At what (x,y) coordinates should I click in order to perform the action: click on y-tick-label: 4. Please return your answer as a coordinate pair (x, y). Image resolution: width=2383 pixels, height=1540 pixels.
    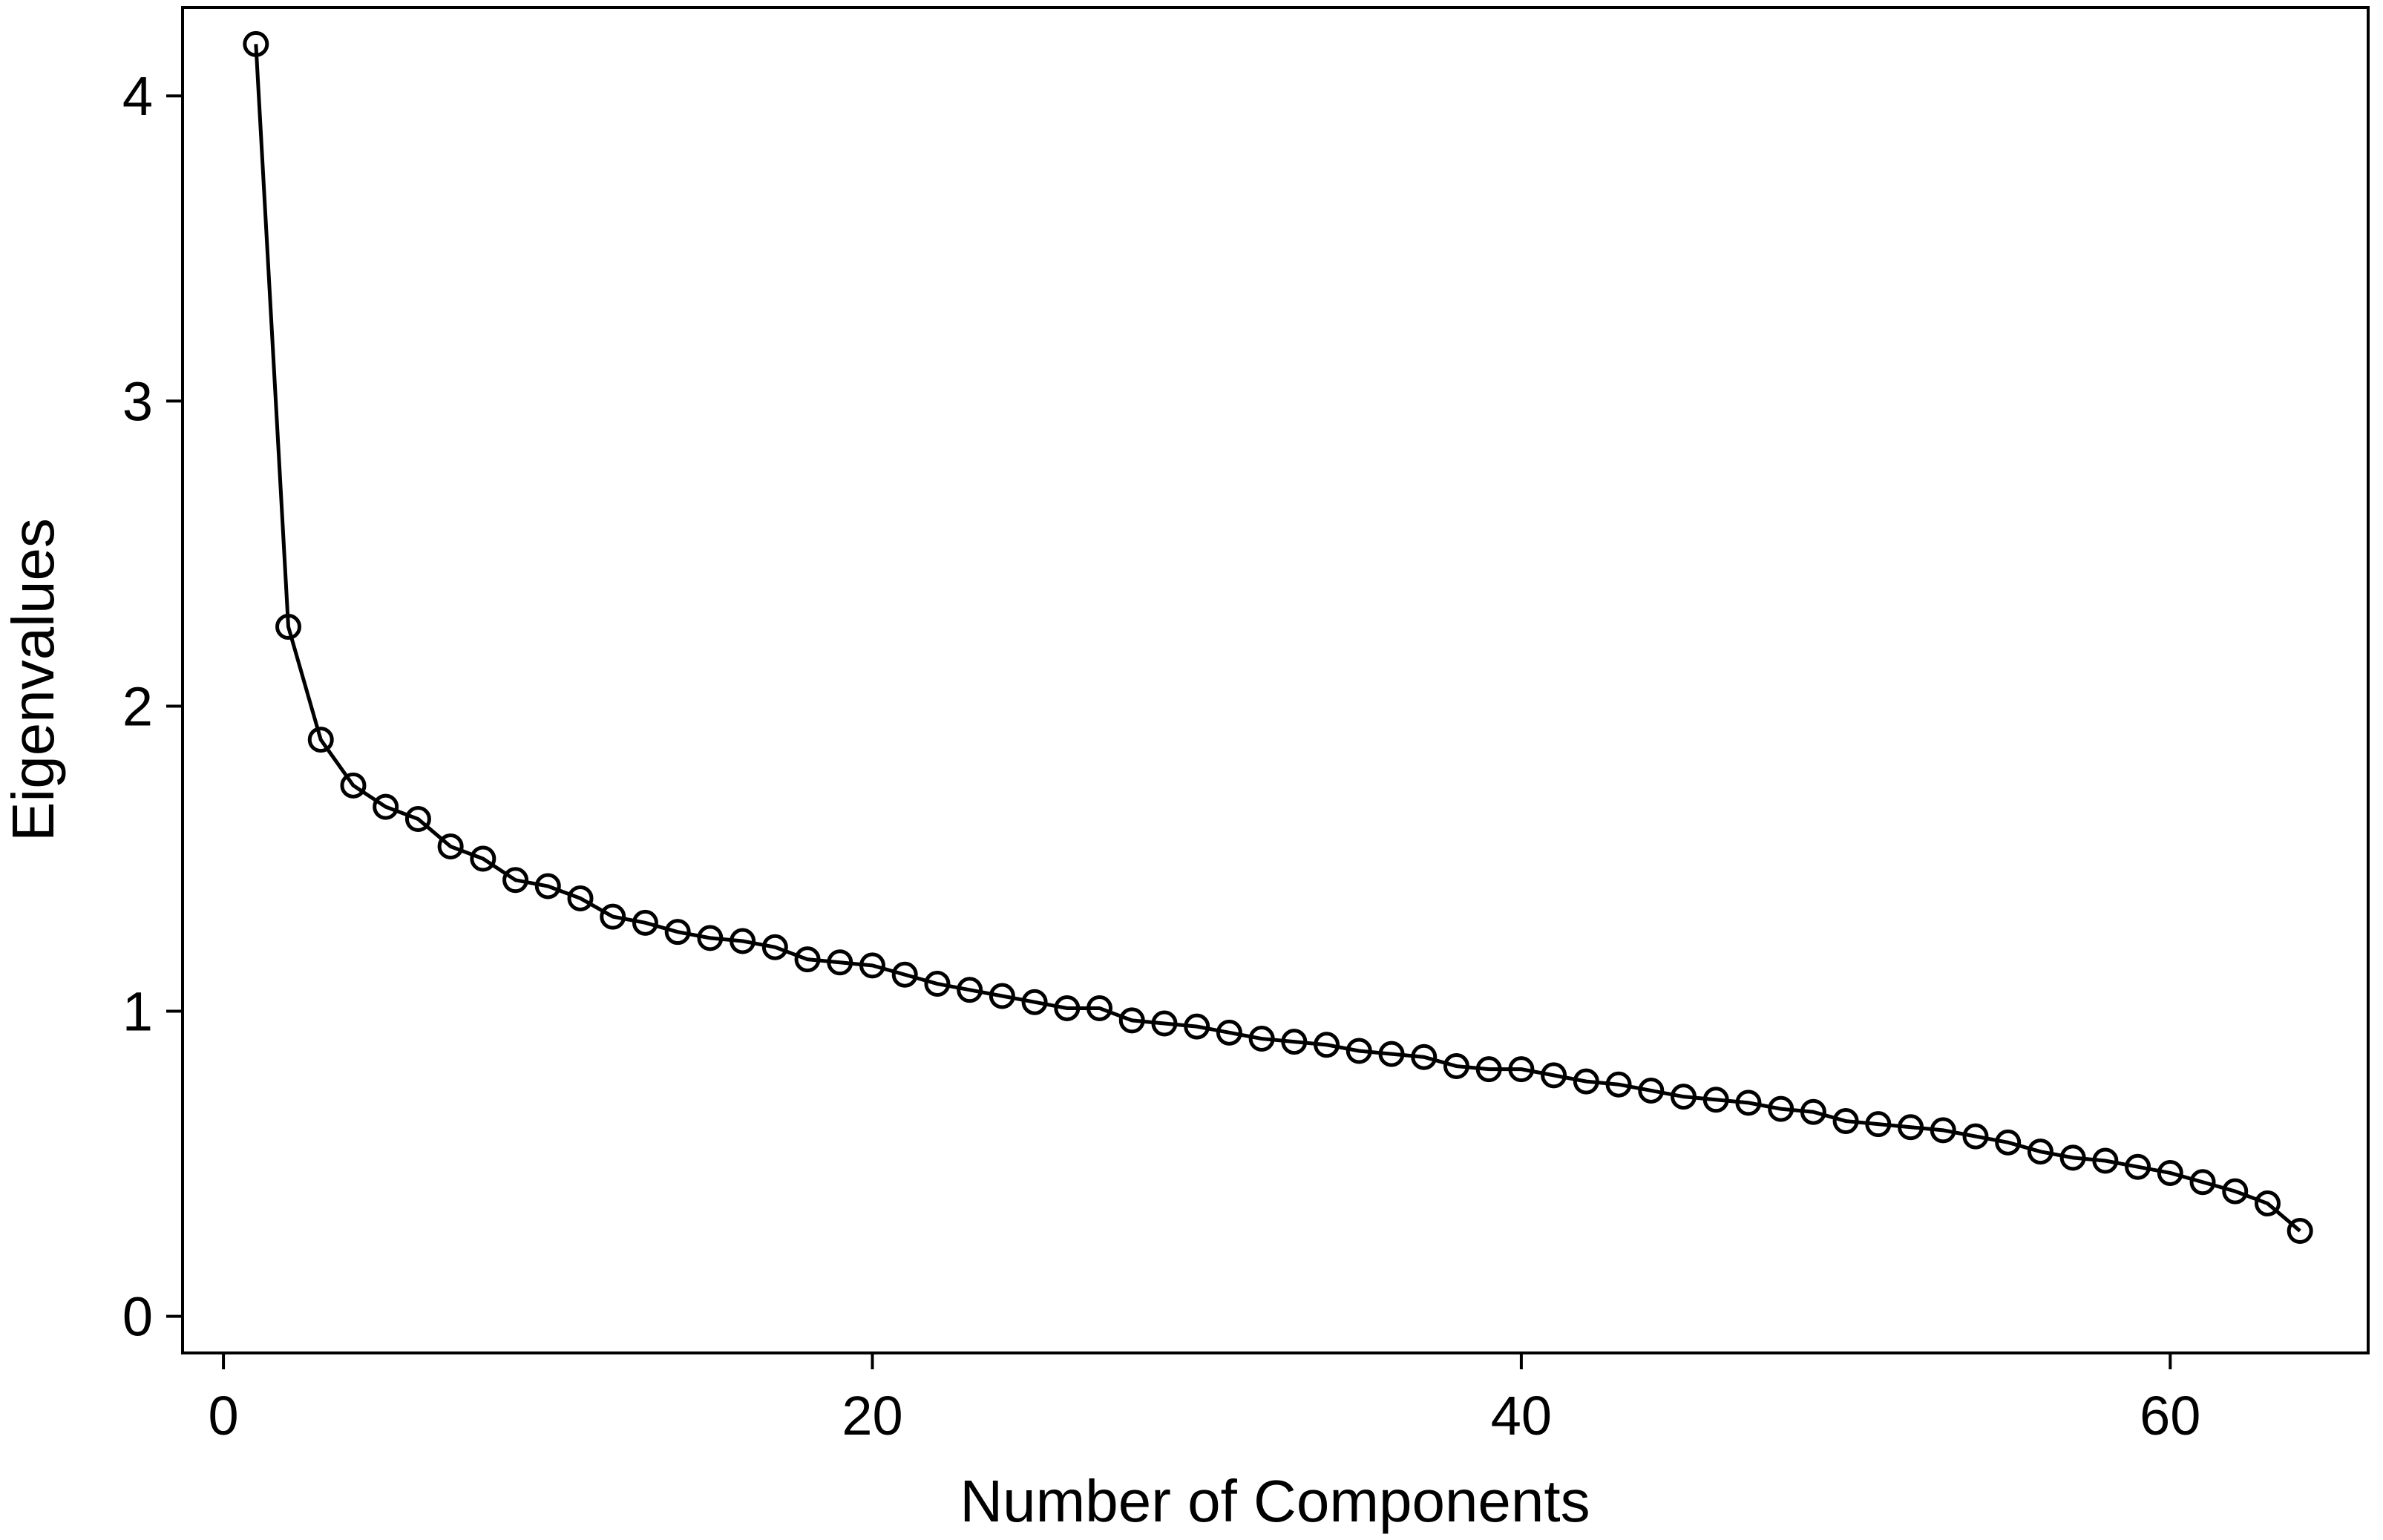
    Looking at the image, I should click on (137, 96).